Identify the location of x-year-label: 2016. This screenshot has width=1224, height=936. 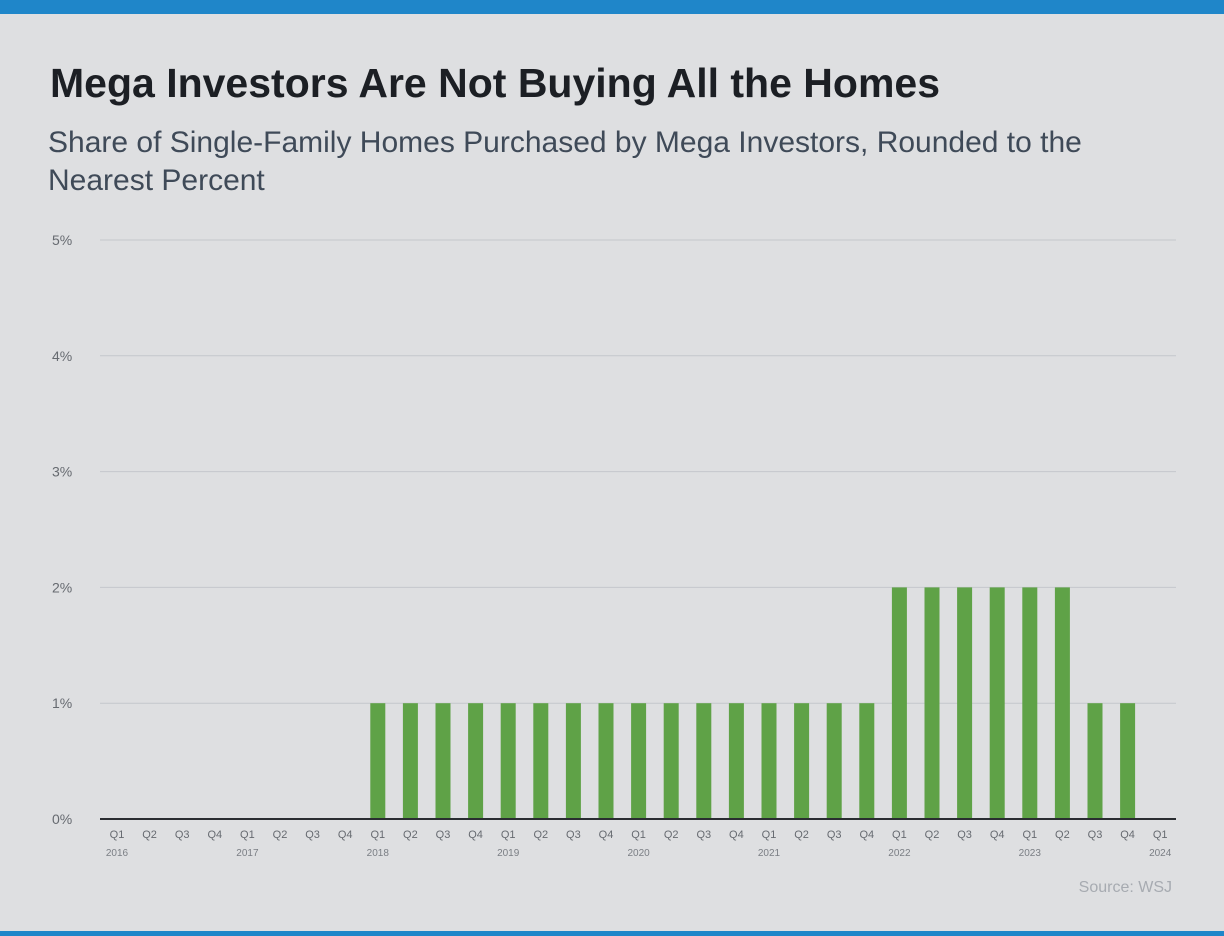
(117, 853).